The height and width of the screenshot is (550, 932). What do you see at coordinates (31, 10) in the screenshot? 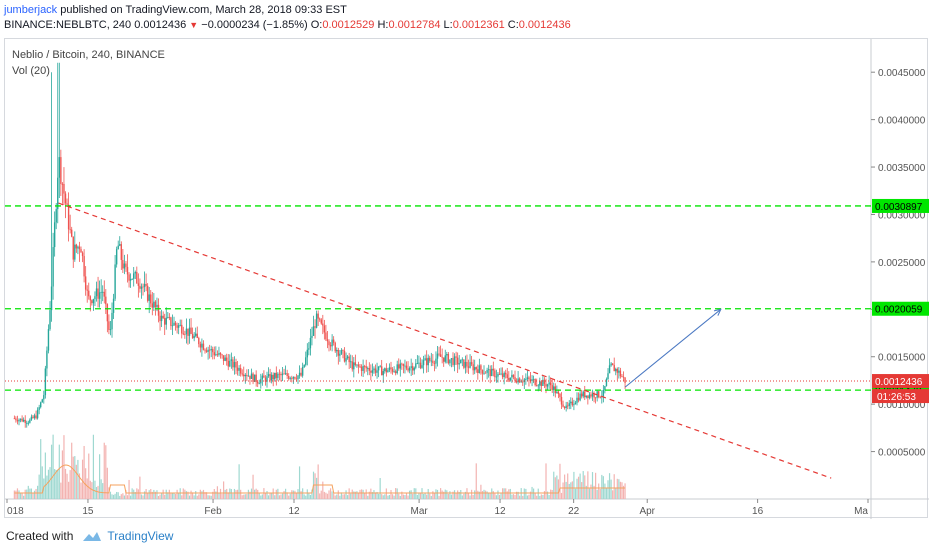
I see `author-link: jumberjack` at bounding box center [31, 10].